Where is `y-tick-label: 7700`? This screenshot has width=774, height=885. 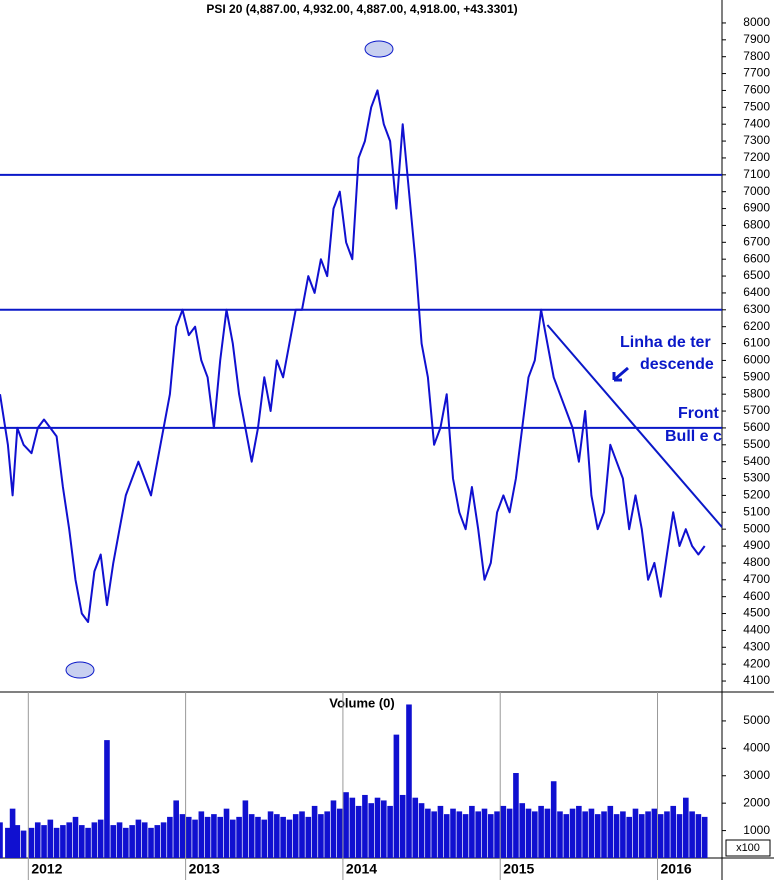
y-tick-label: 7700 is located at coordinates (756, 73).